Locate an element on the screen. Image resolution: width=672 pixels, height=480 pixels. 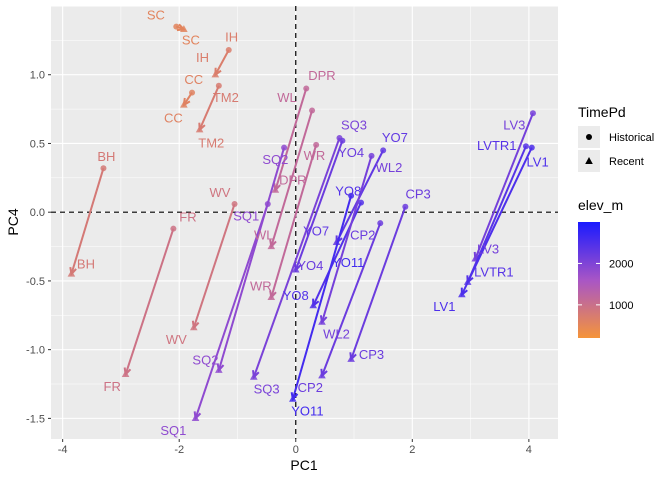
colorbar-tick-label: 1000 is located at coordinates (621, 306).